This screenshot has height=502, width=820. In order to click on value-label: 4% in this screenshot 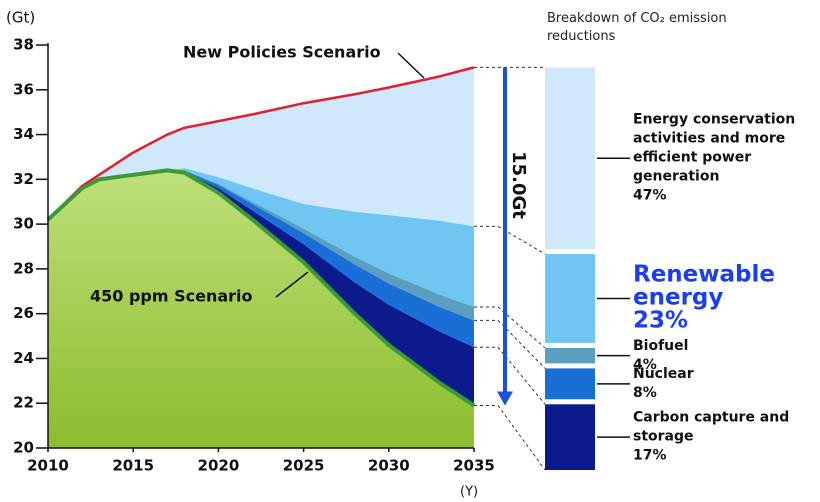, I will do `click(645, 364)`.